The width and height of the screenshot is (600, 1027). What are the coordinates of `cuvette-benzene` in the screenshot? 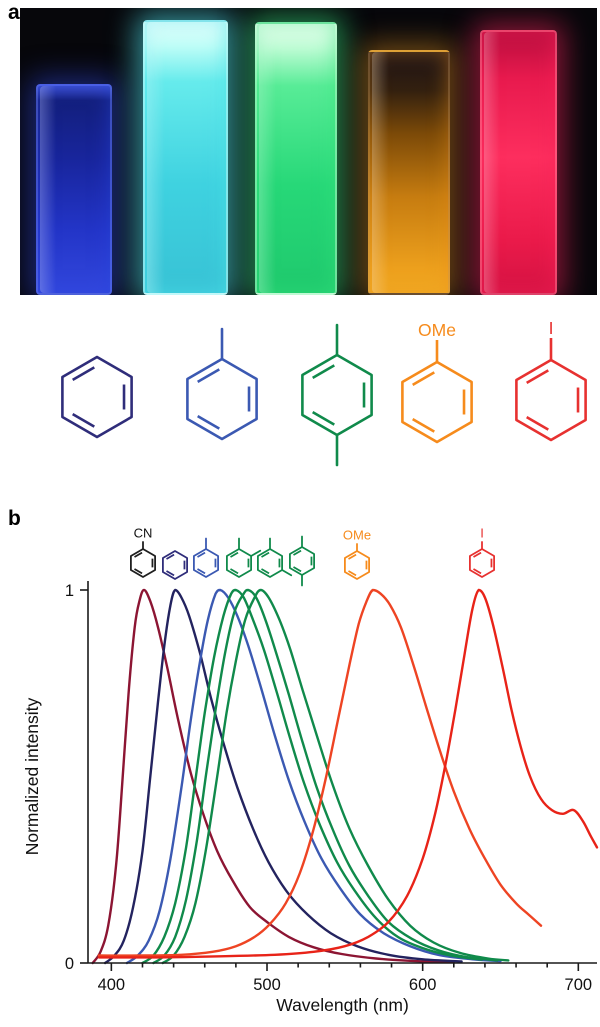 It's located at (74, 189).